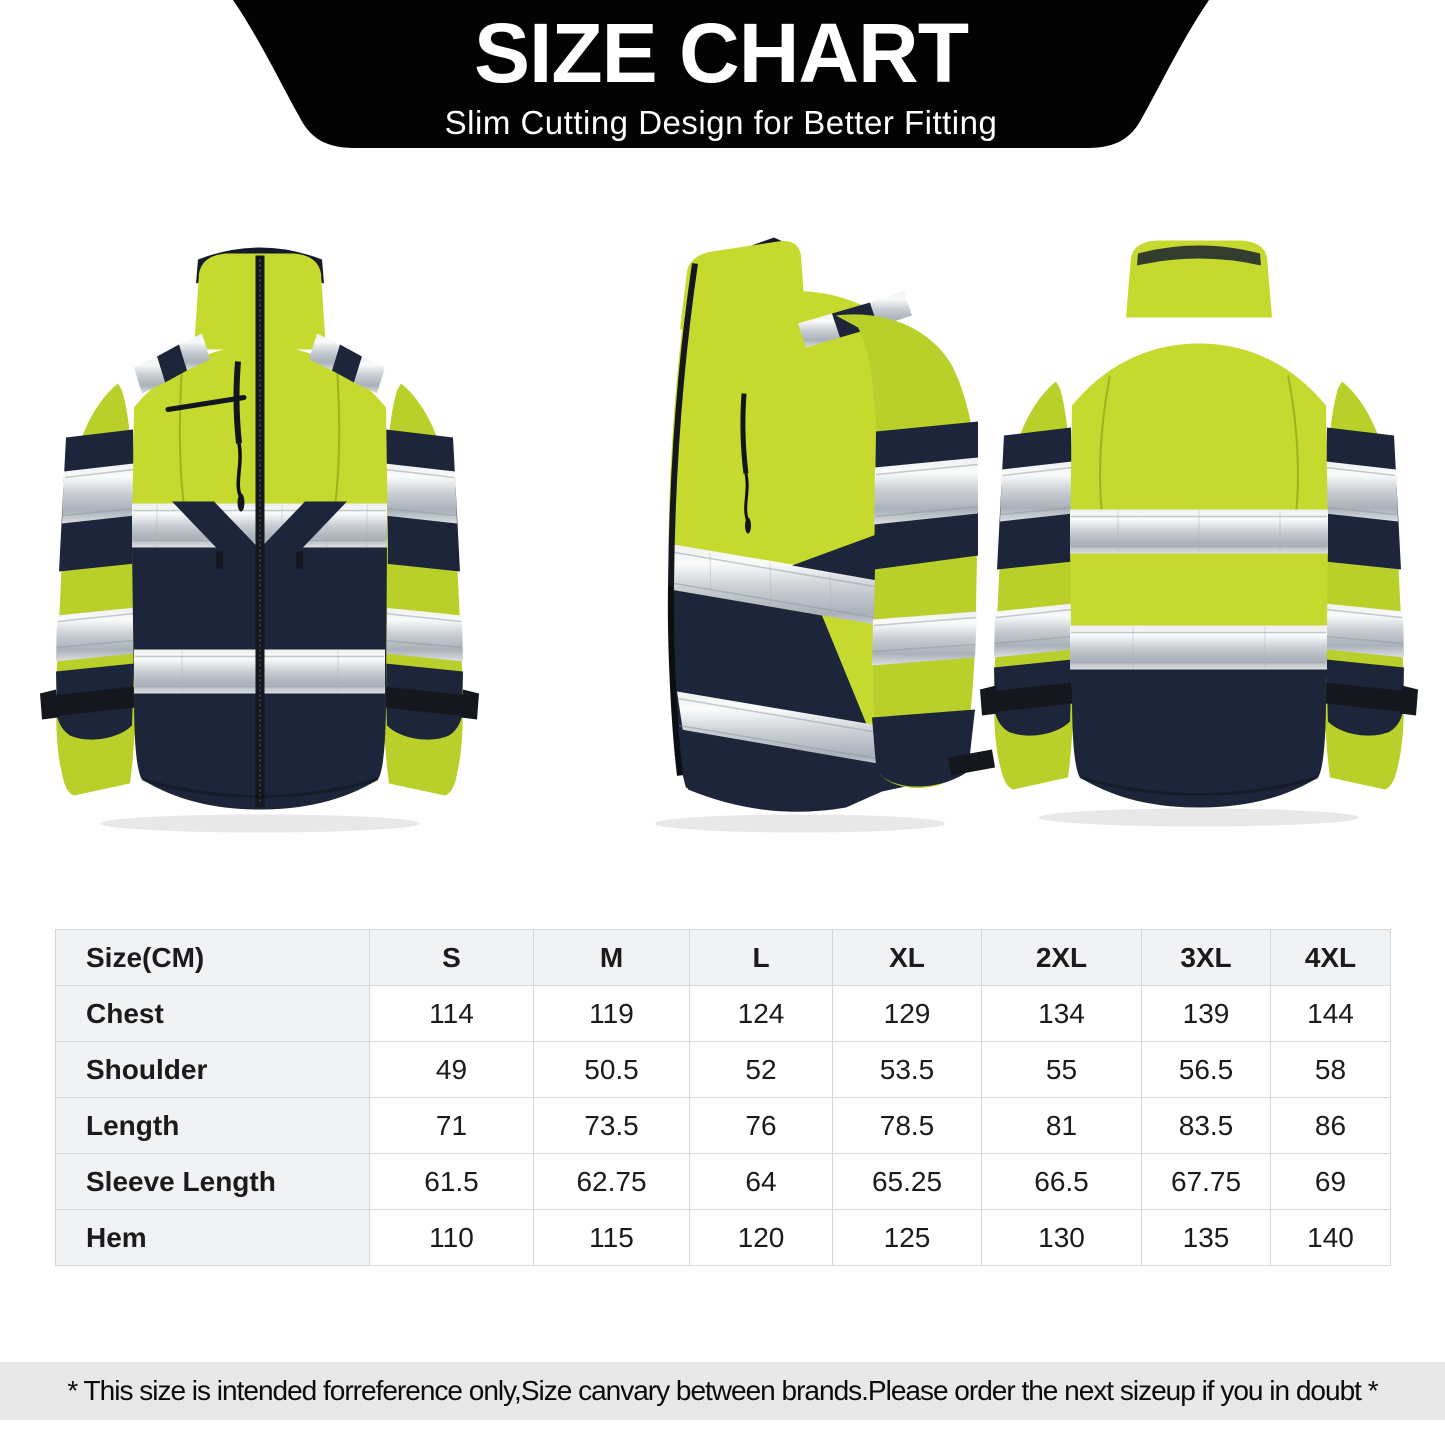  Describe the element at coordinates (907, 957) in the screenshot. I see `size-column-header-xl: XL` at that location.